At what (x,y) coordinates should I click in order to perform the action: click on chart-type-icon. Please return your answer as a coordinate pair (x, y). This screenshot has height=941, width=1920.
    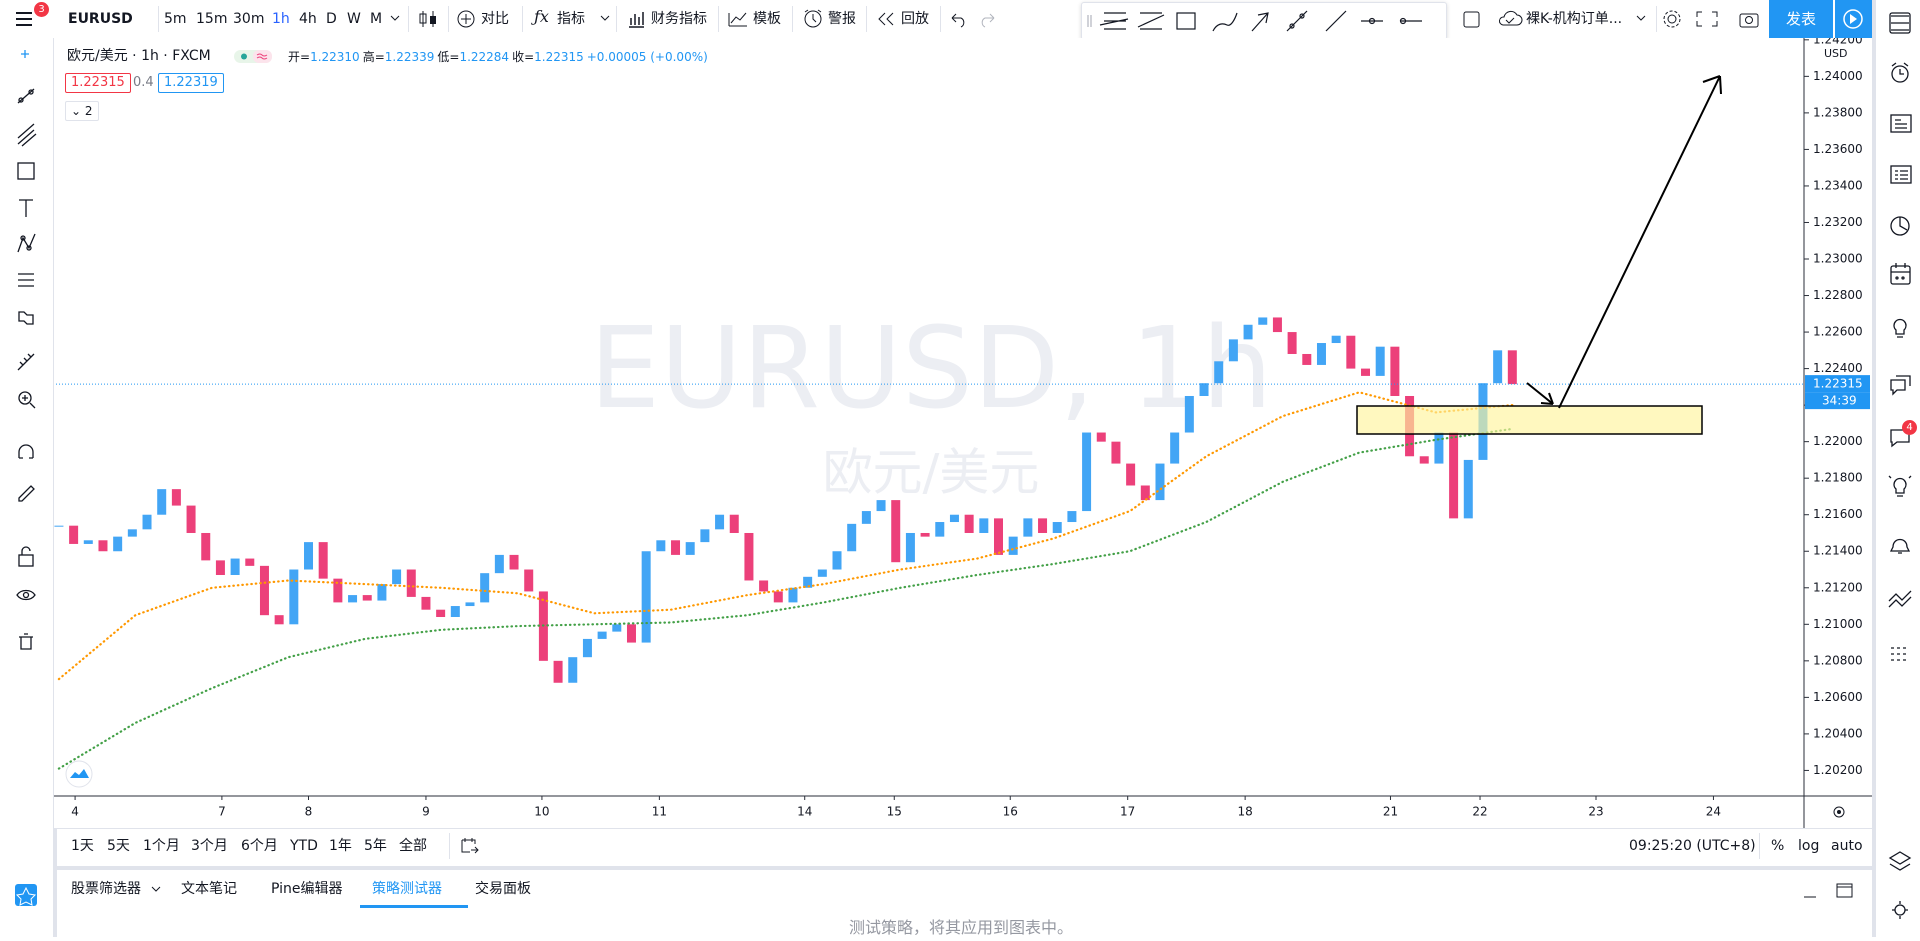
    Looking at the image, I should click on (428, 19).